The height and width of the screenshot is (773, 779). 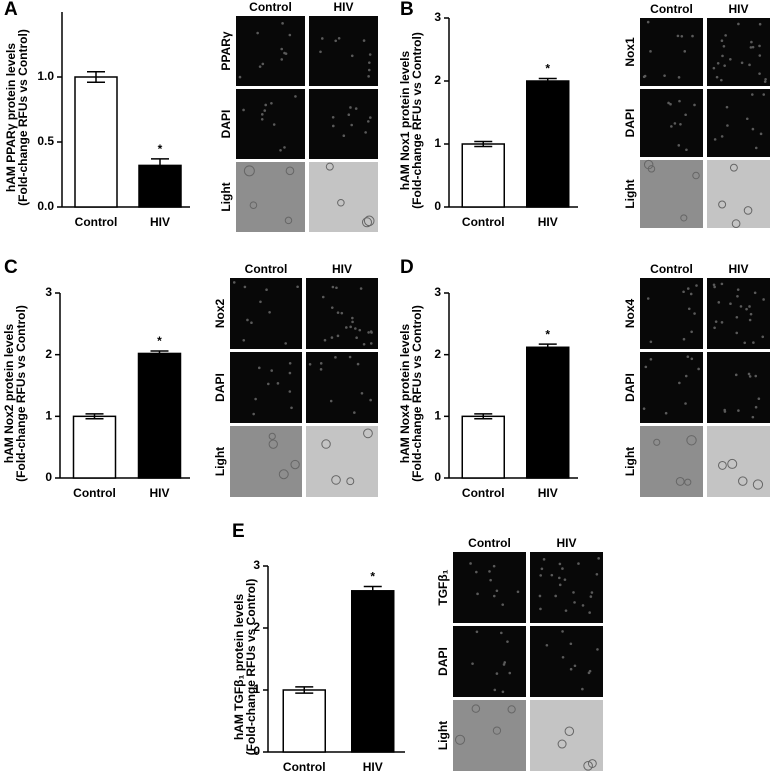 I want to click on panel-letter: D, so click(x=407, y=267).